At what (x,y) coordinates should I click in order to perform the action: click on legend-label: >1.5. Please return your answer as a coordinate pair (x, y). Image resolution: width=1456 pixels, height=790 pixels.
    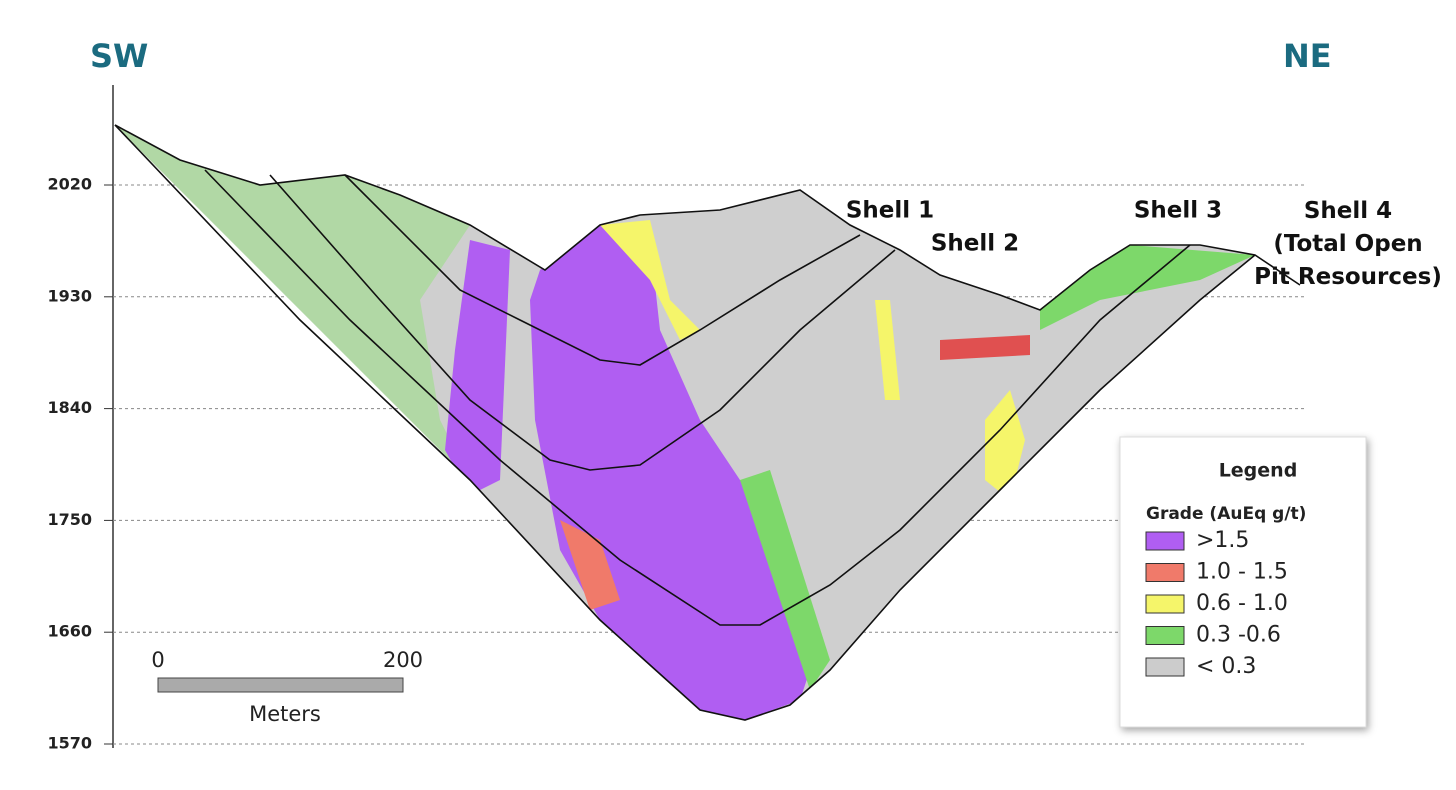
    Looking at the image, I should click on (1222, 540).